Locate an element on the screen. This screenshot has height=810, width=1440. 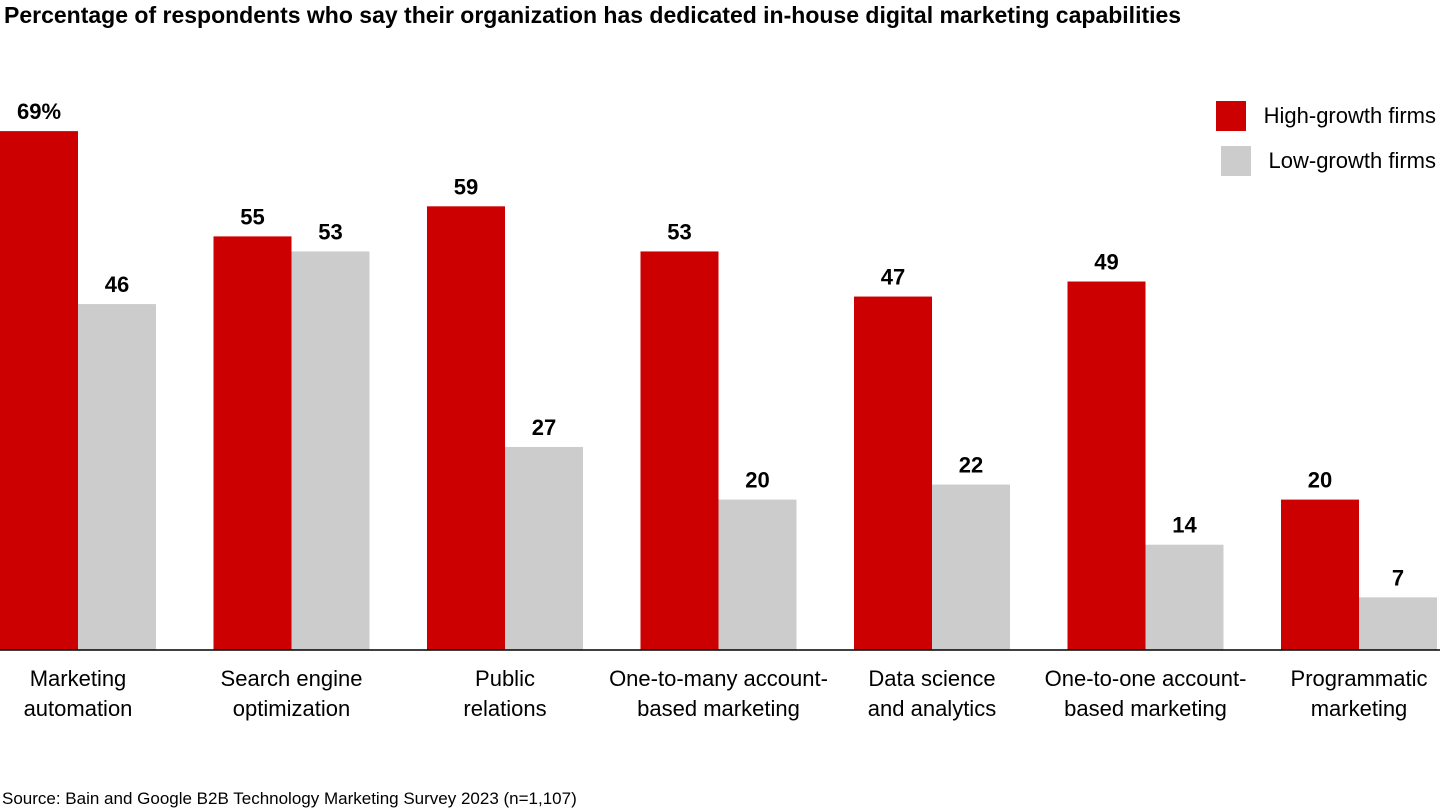
data-label-high-growth-cat-3: 59 is located at coordinates (466, 186).